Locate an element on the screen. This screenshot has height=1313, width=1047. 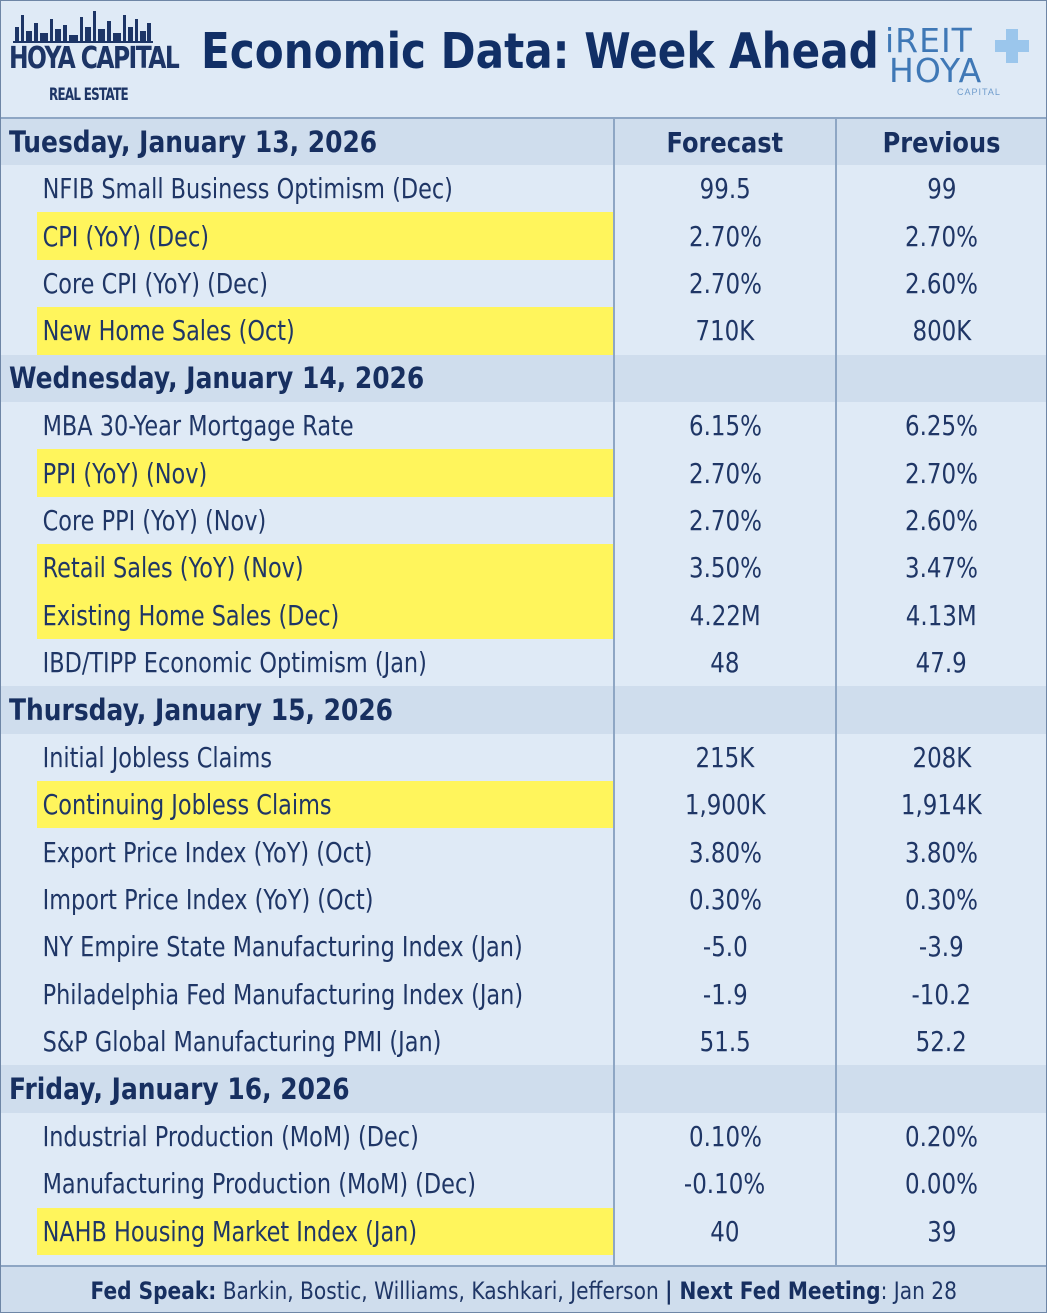
day-row: Thursday, January 15, 2026 is located at coordinates (523, 710).